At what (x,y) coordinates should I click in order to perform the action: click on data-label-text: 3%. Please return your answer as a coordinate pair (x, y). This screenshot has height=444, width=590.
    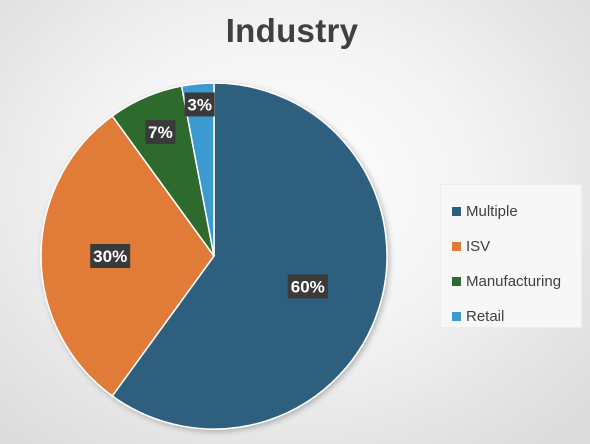
    Looking at the image, I should click on (199, 104).